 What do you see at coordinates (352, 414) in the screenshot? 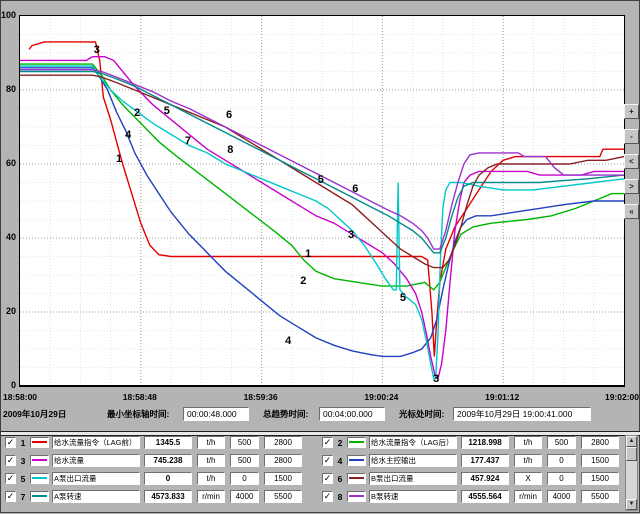
I see `total-trend-time-field: 00:04:00.000` at bounding box center [352, 414].